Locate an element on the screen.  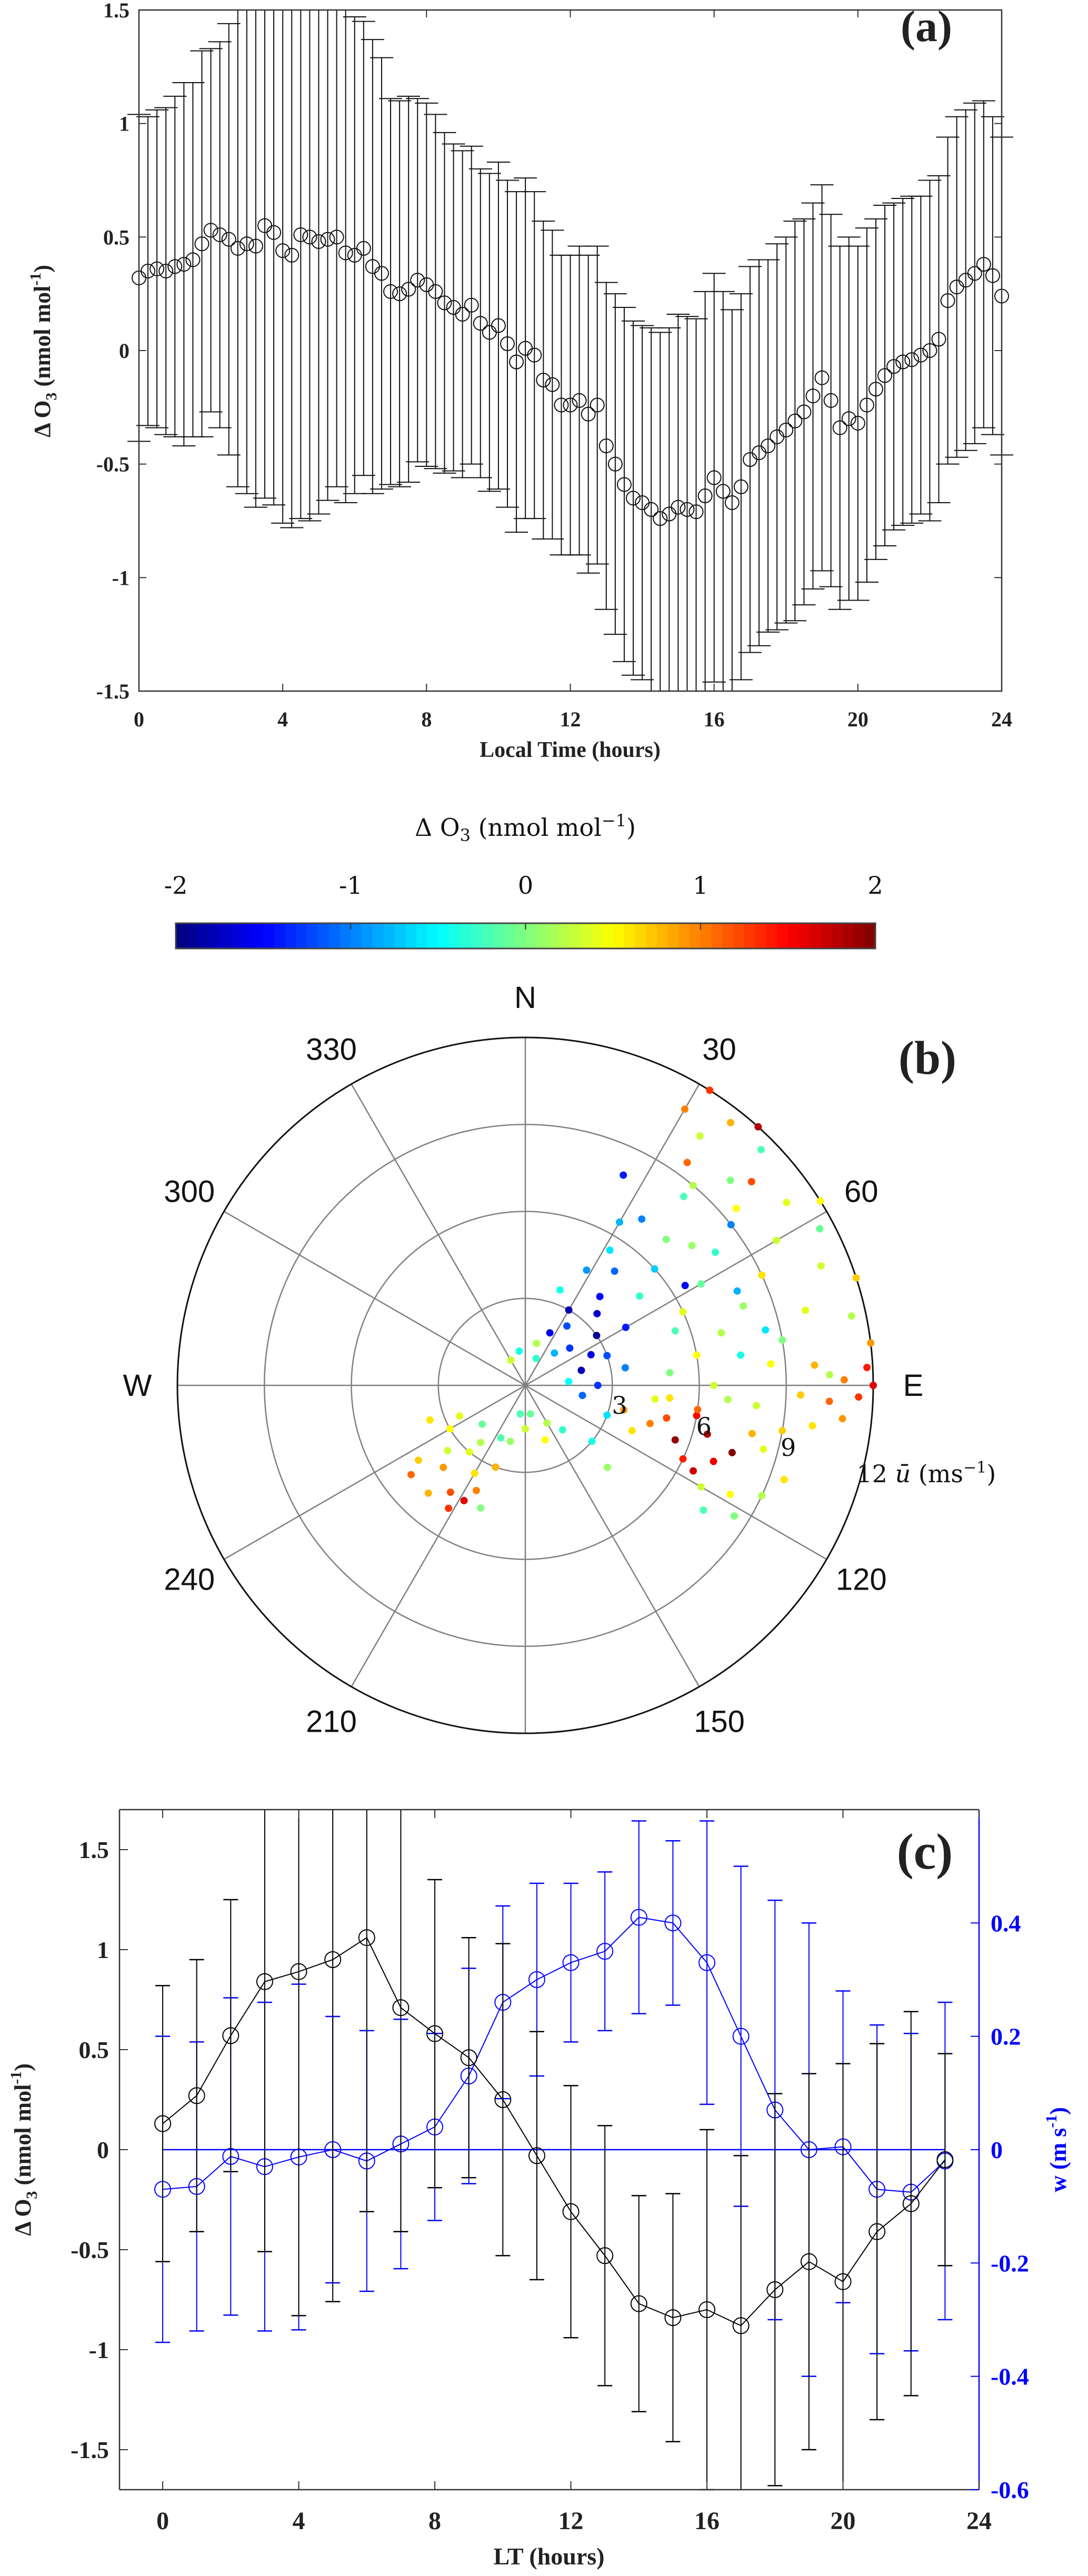
polar-angle-label: 330 is located at coordinates (331, 1050).